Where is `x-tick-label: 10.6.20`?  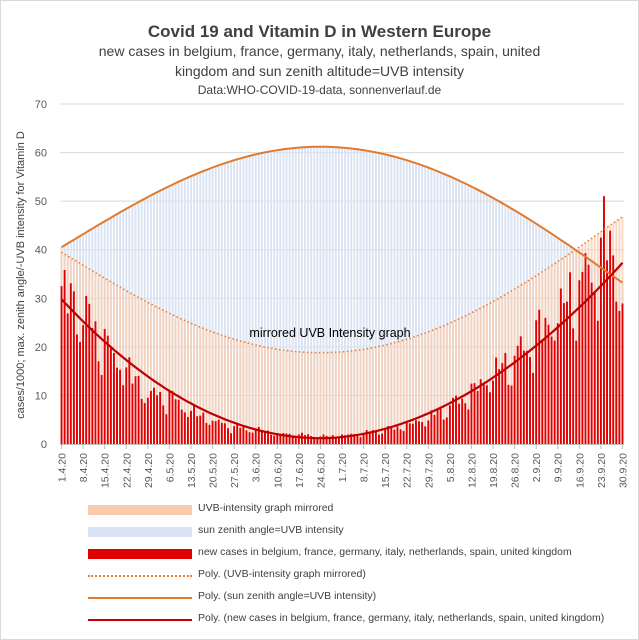 x-tick-label: 10.6.20 is located at coordinates (278, 470).